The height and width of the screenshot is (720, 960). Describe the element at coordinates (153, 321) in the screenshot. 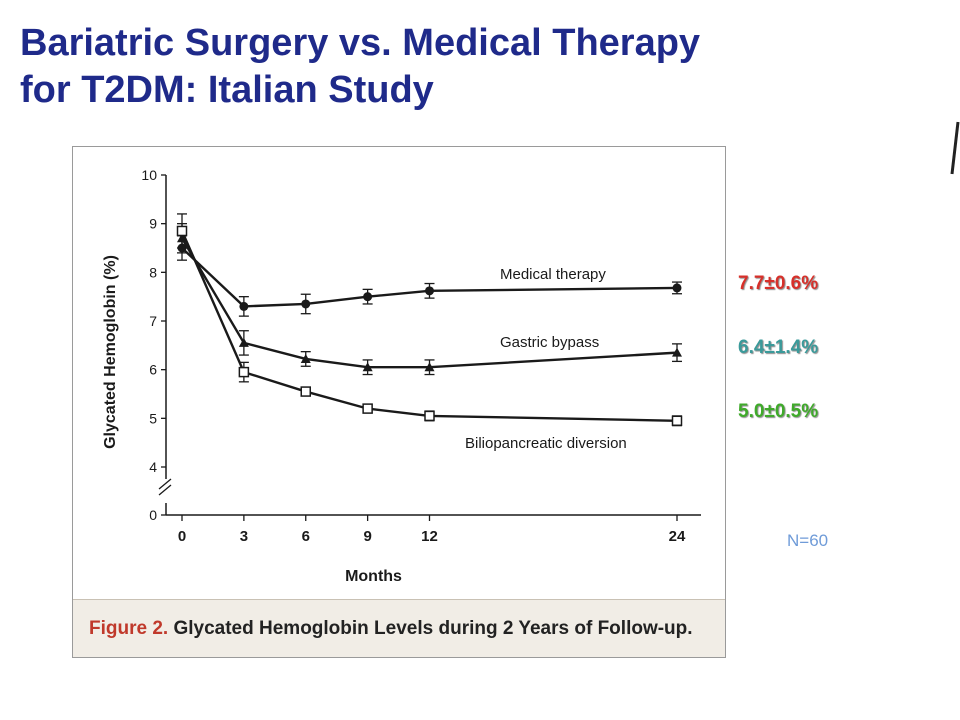

I see `y-tick-label: 7` at that location.